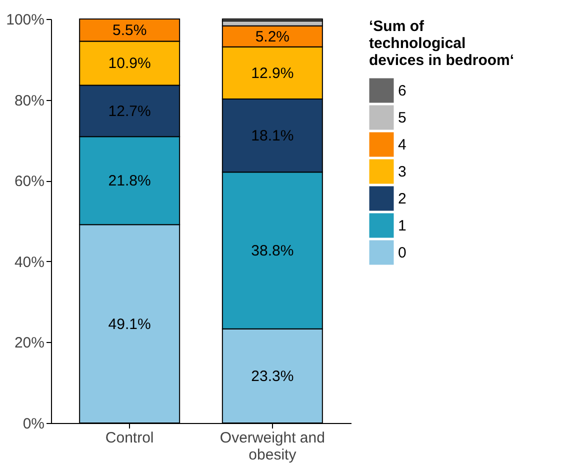 This screenshot has height=471, width=573. What do you see at coordinates (441, 43) in the screenshot?
I see `legend-title: ‘Sum of technological devices in bedroom‘` at bounding box center [441, 43].